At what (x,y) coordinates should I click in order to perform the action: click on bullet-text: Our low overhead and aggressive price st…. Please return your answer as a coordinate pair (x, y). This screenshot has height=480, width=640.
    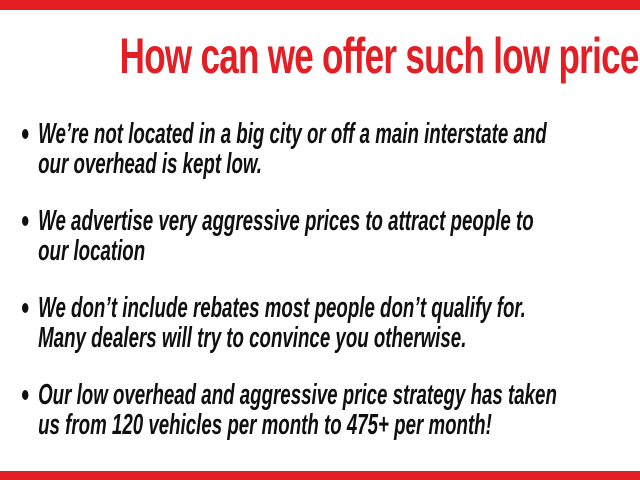
    Looking at the image, I should click on (333, 410).